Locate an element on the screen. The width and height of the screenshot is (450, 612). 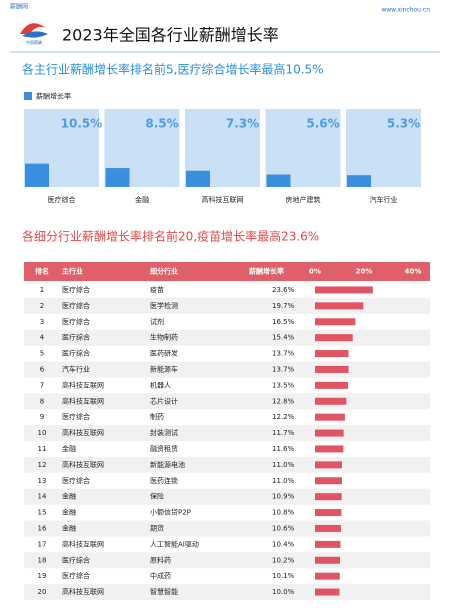
growth-rate: 10.2% is located at coordinates (283, 560).